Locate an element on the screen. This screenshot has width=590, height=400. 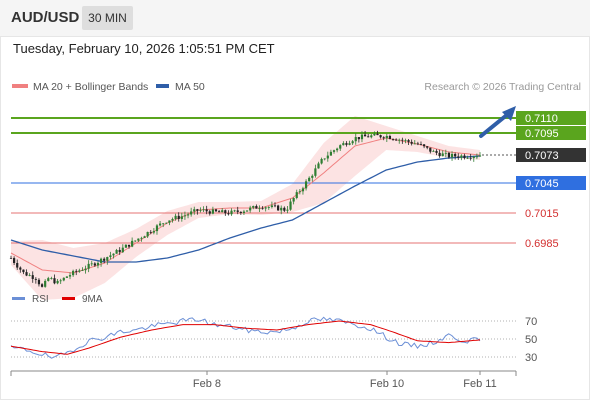
ma20-legend-swatch is located at coordinates (20, 86).